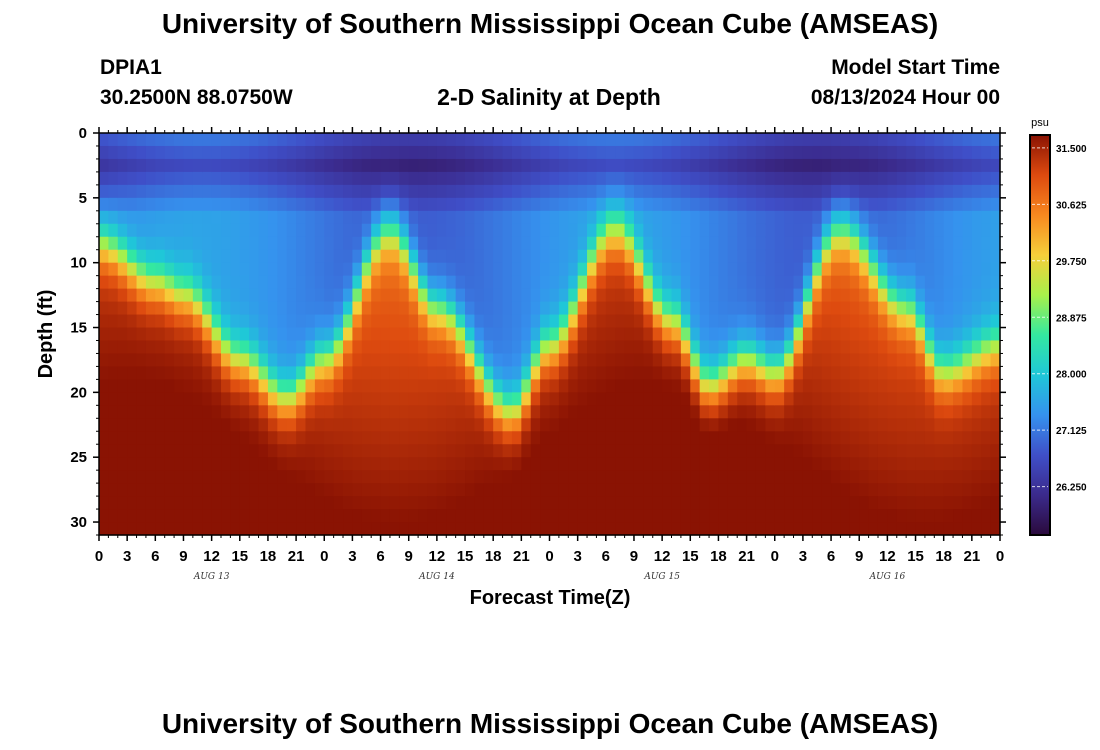  Describe the element at coordinates (493, 556) in the screenshot. I see `x-tick-label: 18` at that location.